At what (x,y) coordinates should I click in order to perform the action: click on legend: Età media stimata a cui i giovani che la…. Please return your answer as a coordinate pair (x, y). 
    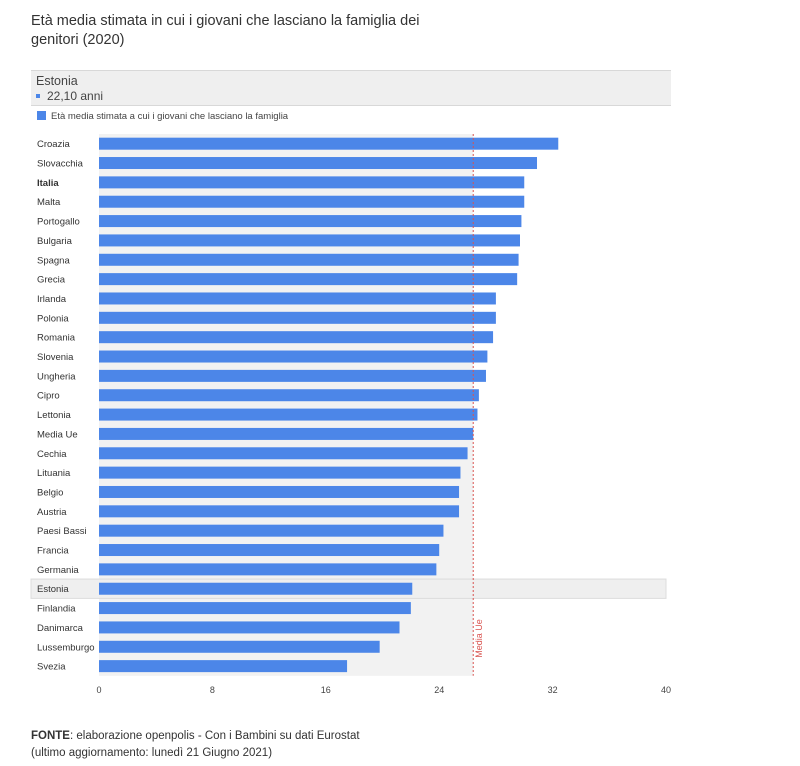
    Looking at the image, I should click on (162, 116).